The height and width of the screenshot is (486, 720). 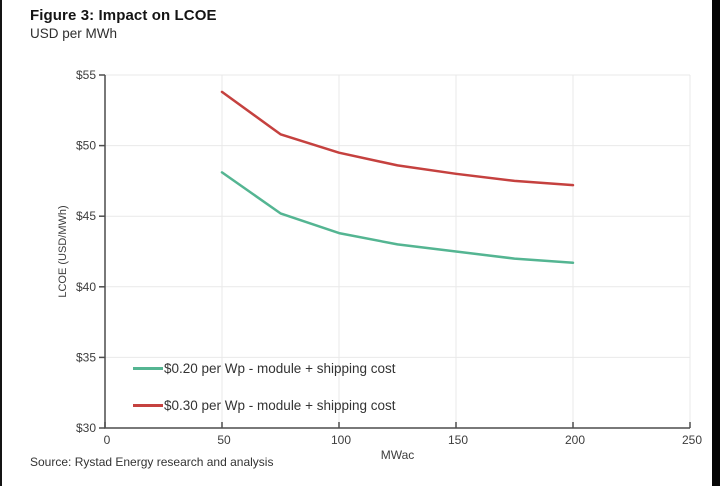 What do you see at coordinates (86, 428) in the screenshot?
I see `y-tick-label: $30` at bounding box center [86, 428].